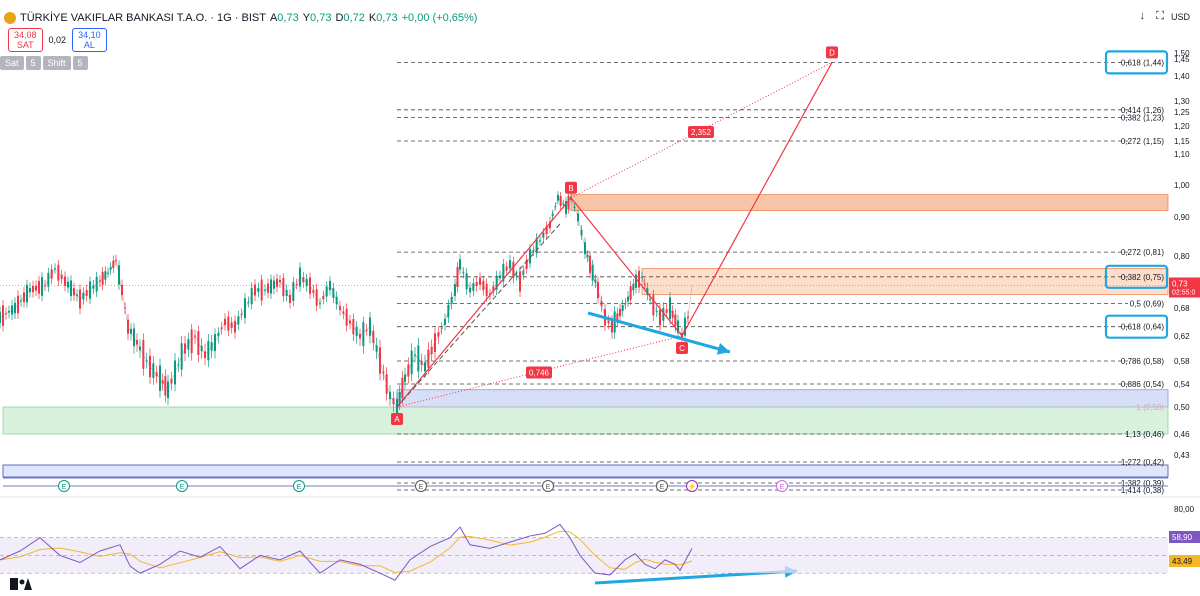 The width and height of the screenshot is (1200, 596). Describe the element at coordinates (33, 63) in the screenshot. I see `chip-5a: 5` at that location.